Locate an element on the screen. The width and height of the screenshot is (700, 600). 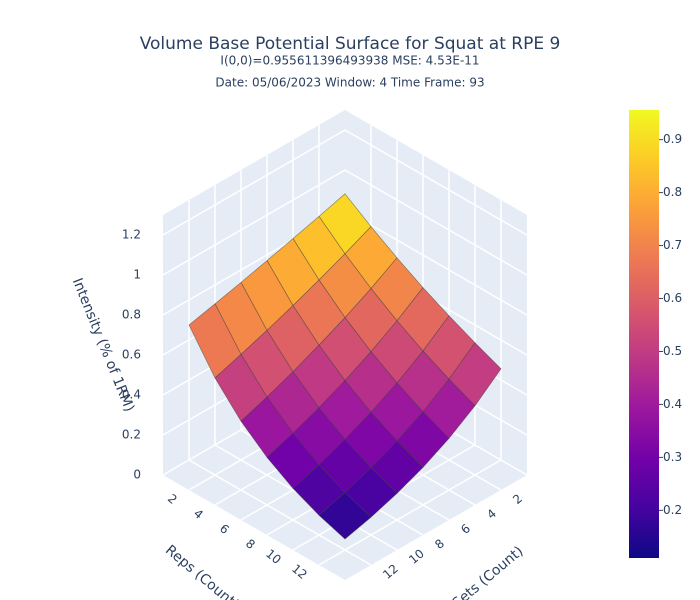
x-tick-label: 4 is located at coordinates (198, 514).